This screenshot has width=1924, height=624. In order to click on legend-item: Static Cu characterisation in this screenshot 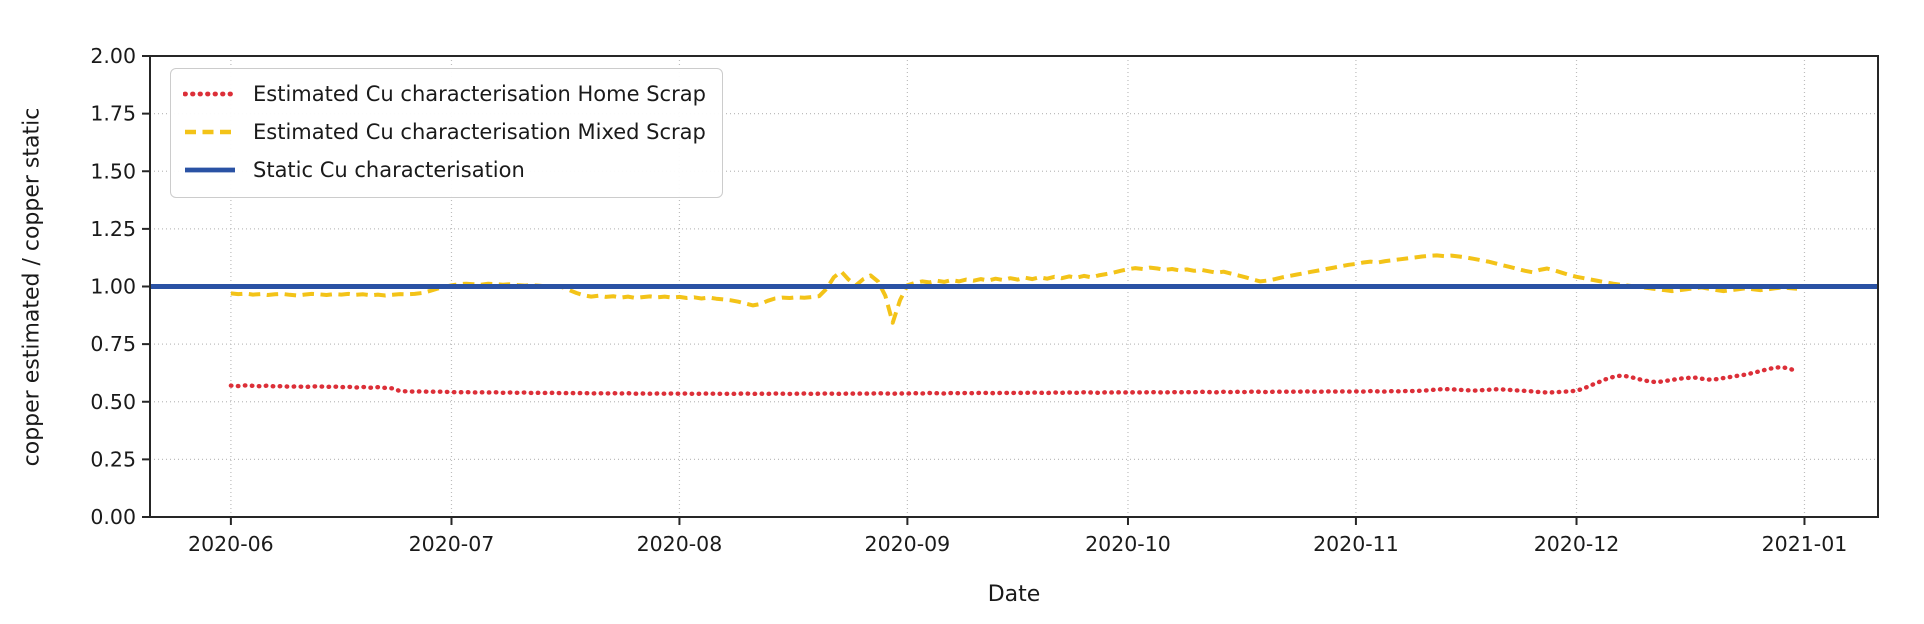, I will do `click(444, 170)`.